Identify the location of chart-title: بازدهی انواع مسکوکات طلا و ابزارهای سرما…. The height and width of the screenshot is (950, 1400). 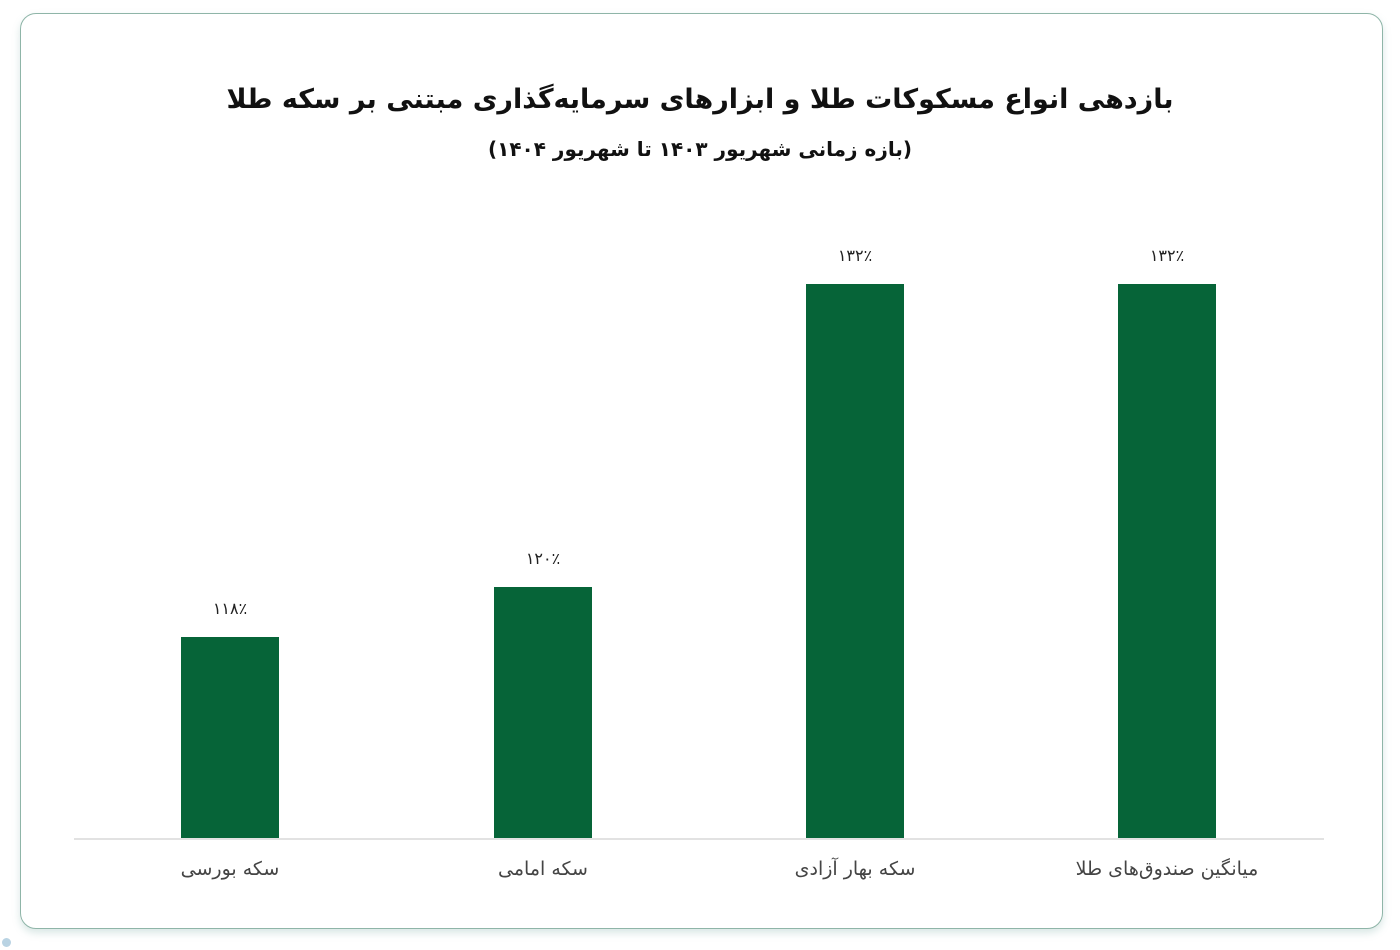
(700, 99).